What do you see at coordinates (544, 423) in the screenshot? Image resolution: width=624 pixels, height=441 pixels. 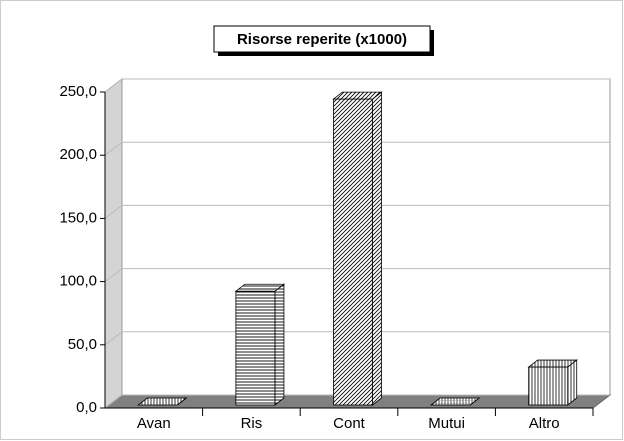 I see `x-tick-label: Altro` at bounding box center [544, 423].